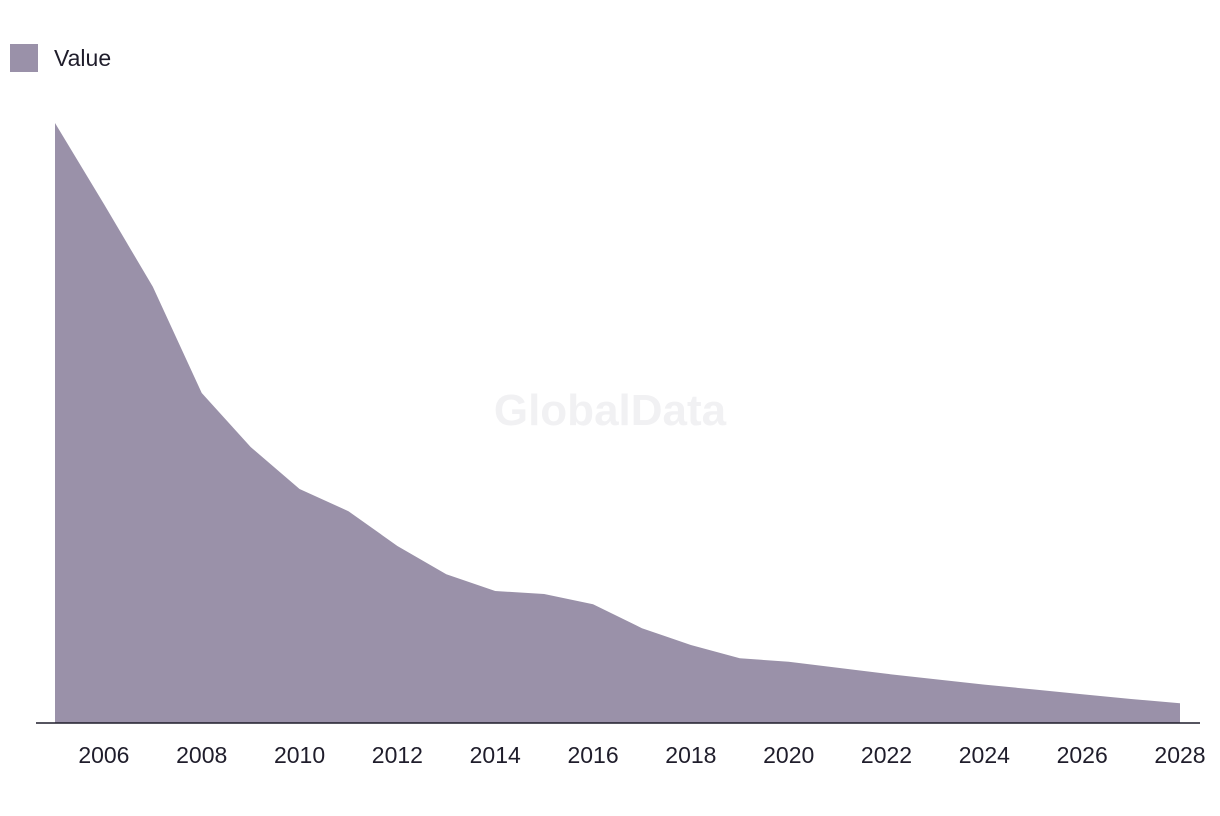 This screenshot has width=1220, height=816. Describe the element at coordinates (103, 755) in the screenshot. I see `x-tick-label: 2006` at that location.